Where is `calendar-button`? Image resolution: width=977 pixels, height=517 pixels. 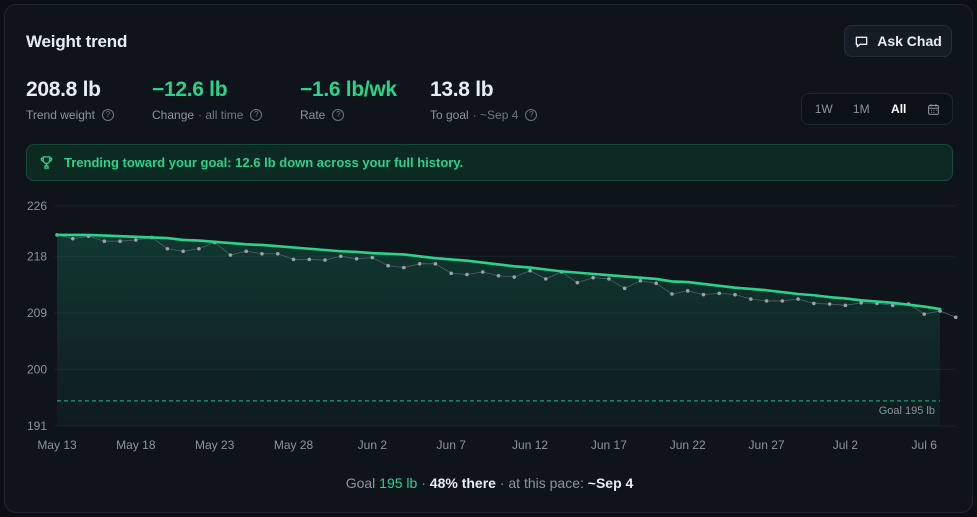 calendar-button is located at coordinates (933, 109).